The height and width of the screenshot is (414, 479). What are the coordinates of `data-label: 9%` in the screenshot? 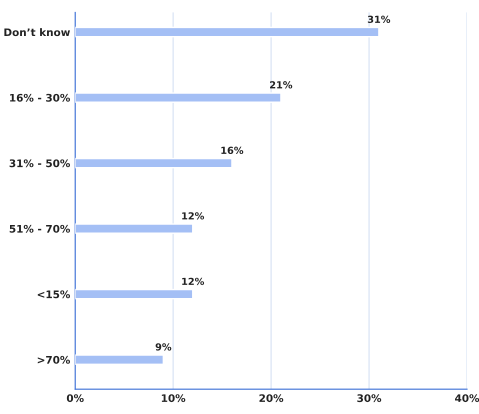 It's located at (164, 347).